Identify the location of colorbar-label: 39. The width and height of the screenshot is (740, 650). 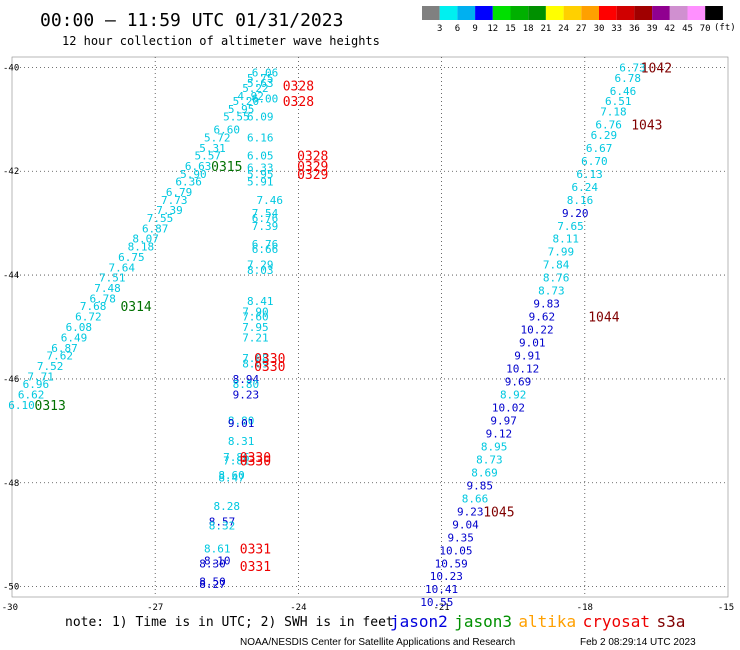
(652, 29).